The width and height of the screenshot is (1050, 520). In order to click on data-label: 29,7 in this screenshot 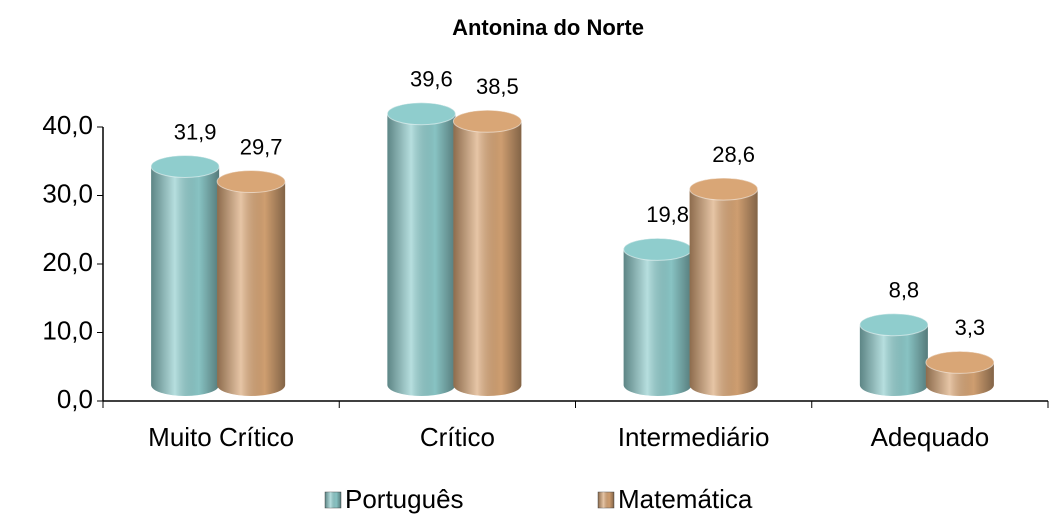, I will do `click(261, 146)`.